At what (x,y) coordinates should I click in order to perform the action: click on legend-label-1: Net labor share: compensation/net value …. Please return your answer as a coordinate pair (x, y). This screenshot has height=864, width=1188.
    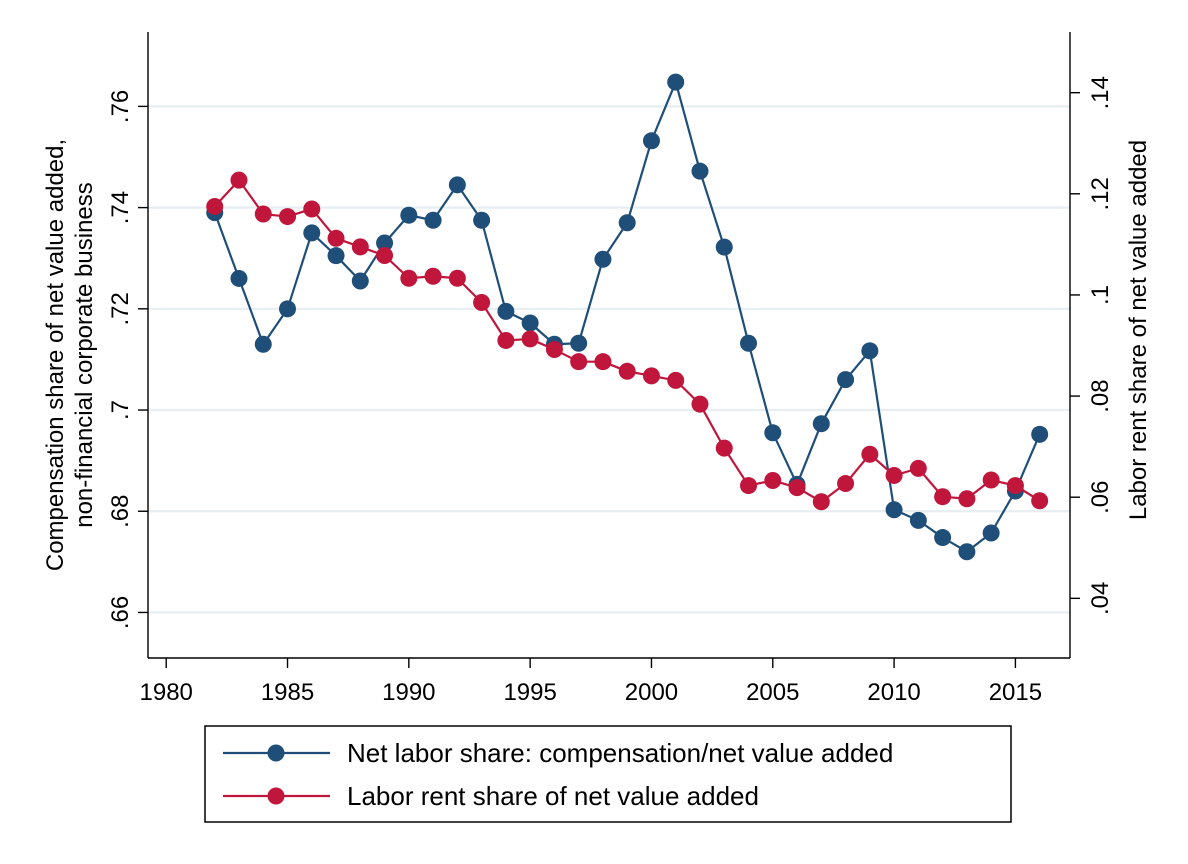
    Looking at the image, I should click on (620, 753).